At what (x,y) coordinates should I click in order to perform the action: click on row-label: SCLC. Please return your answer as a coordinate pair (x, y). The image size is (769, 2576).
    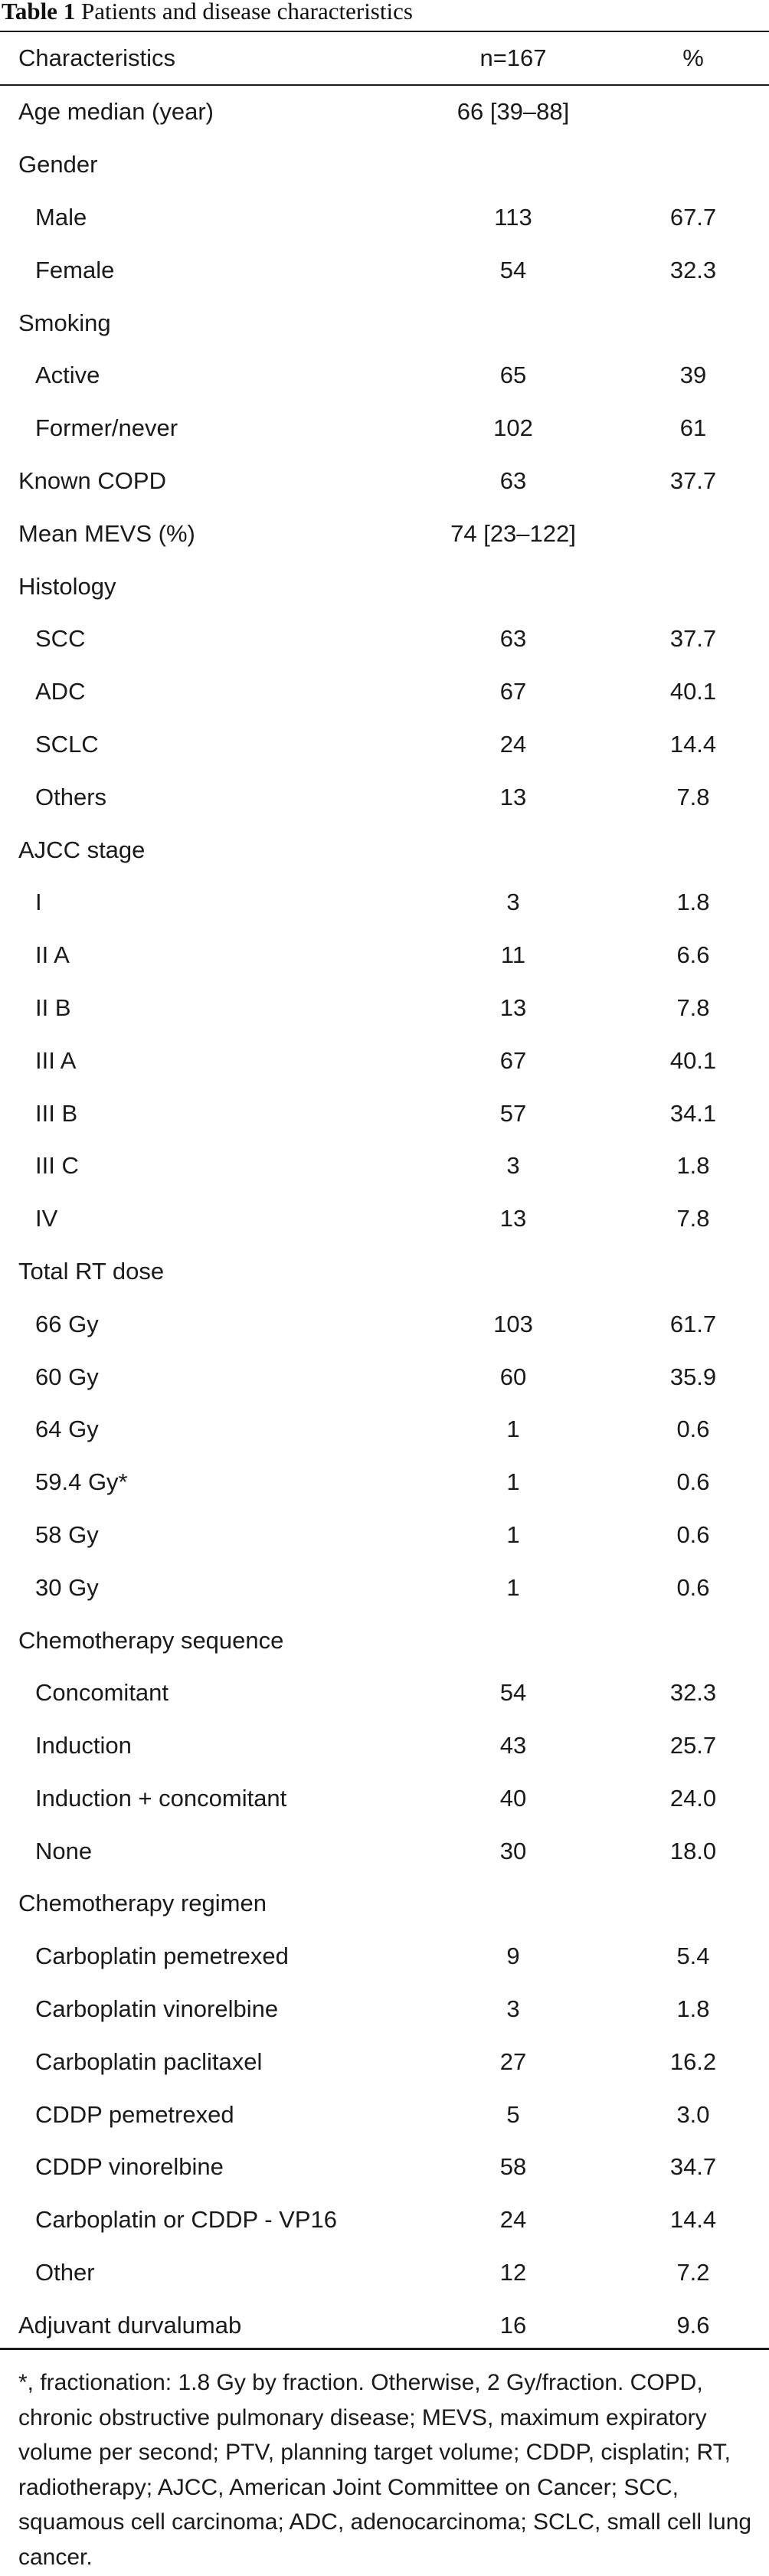
    Looking at the image, I should click on (67, 744).